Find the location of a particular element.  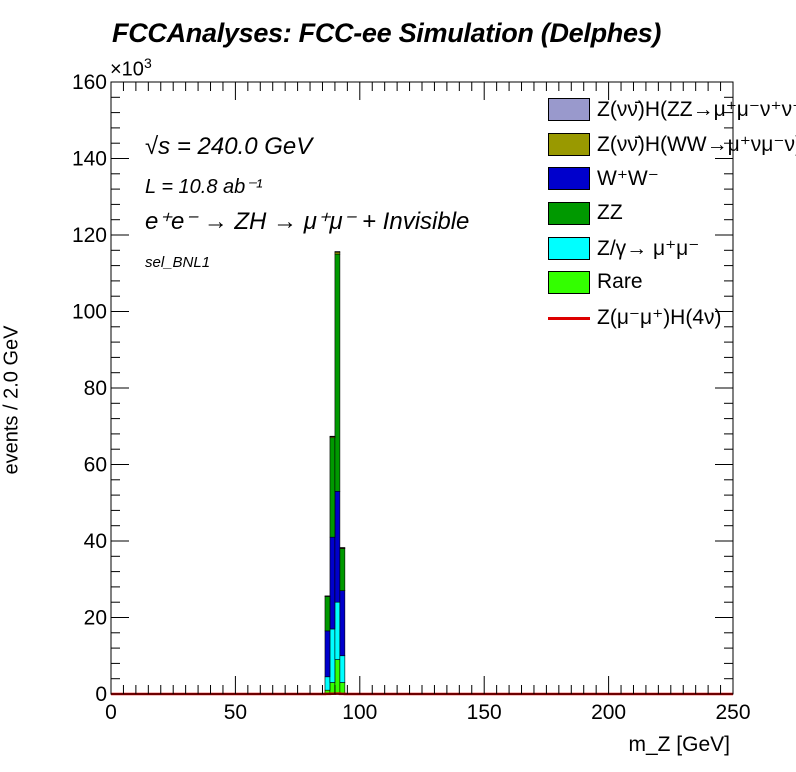

annotation-luminosity: L = 10.8 ab⁻¹ is located at coordinates (204, 187).